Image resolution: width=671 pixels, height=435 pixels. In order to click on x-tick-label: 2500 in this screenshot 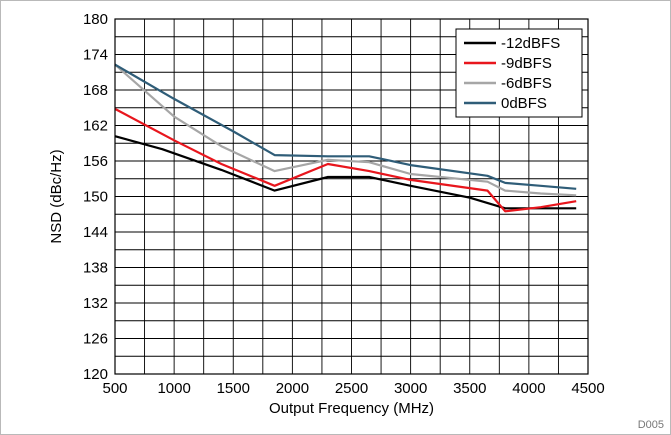, I will do `click(351, 388)`.